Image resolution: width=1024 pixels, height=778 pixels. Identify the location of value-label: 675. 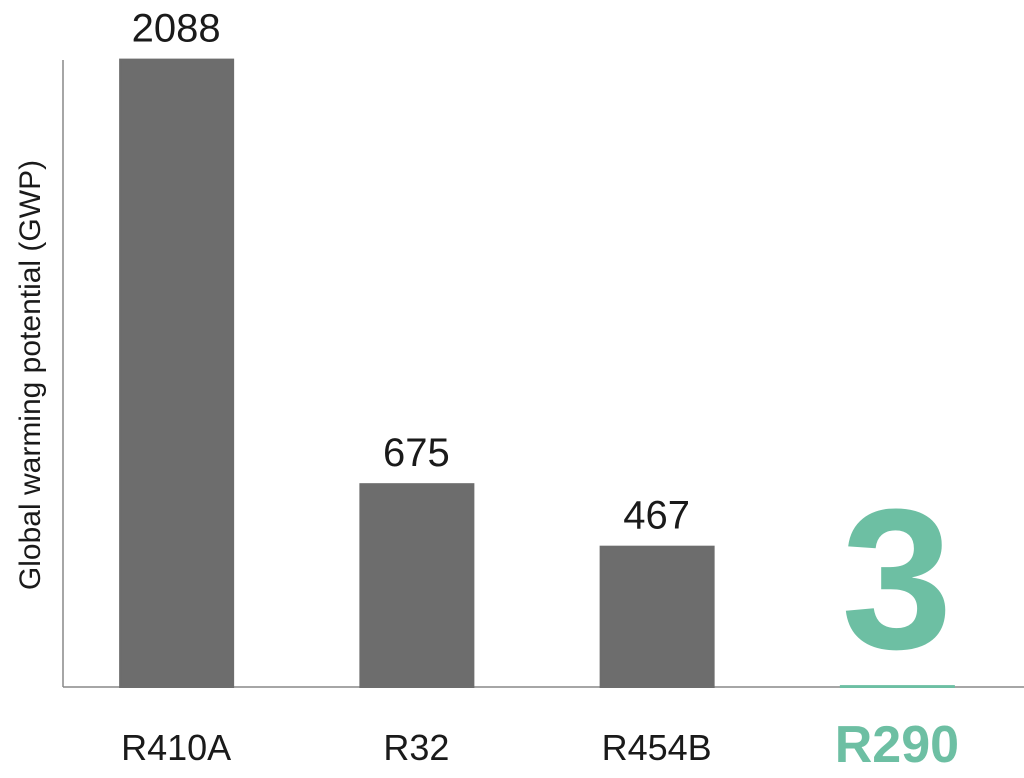
(416, 453).